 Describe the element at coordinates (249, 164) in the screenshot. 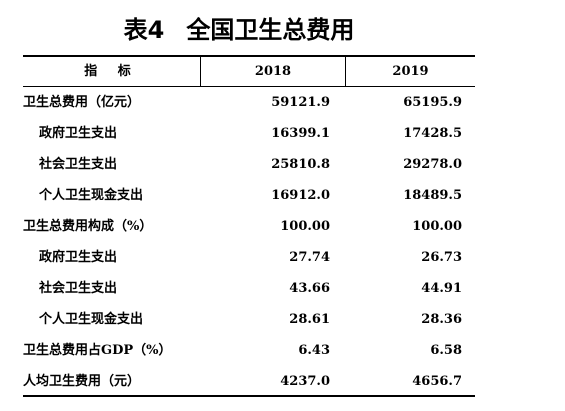

I see `table-row: 社会卫生支出 25810.8 29278.0` at that location.